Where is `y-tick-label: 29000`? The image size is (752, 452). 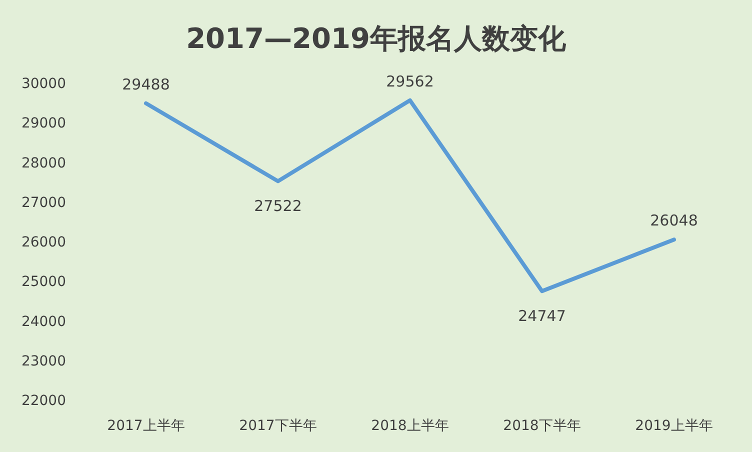 y-tick-label: 29000 is located at coordinates (43, 124).